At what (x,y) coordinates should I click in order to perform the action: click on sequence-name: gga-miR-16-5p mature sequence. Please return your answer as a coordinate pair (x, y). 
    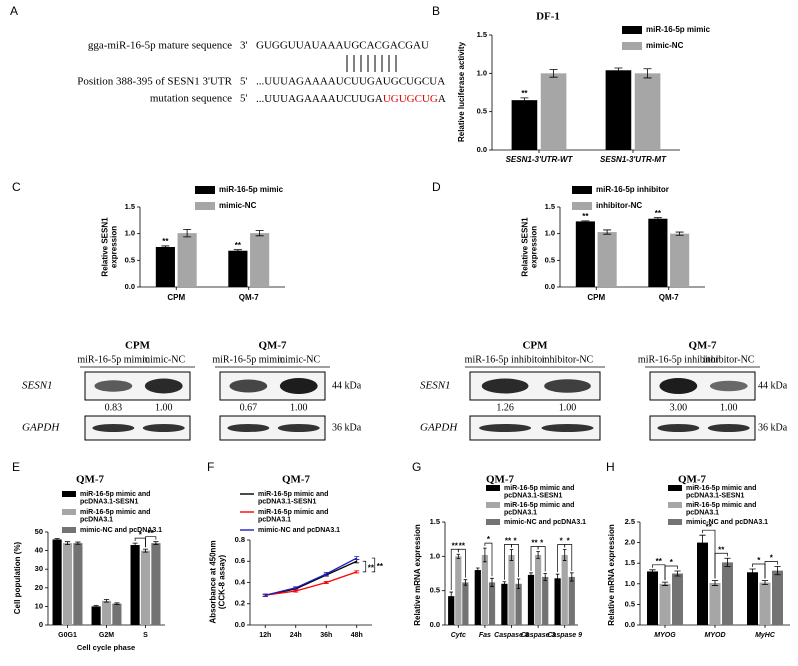
    Looking at the image, I should click on (160, 46).